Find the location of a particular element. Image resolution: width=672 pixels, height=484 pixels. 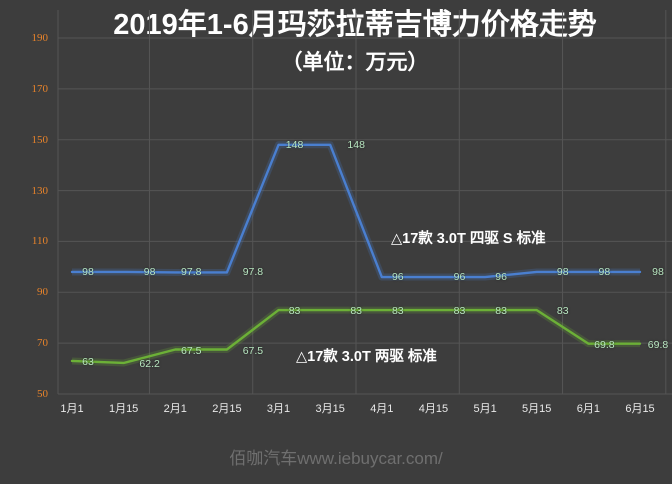

y-axis-tick-label: 150 is located at coordinates (40, 139).